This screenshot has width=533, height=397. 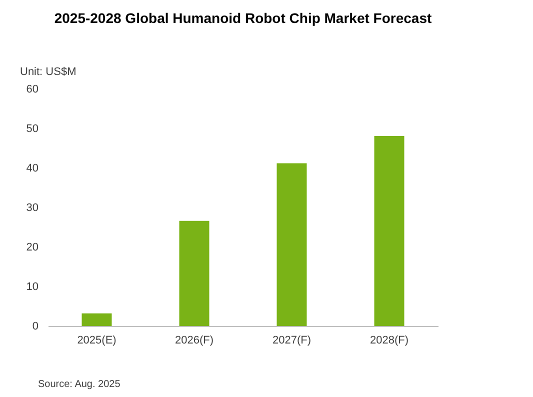 What do you see at coordinates (32, 287) in the screenshot?
I see `y-tick-label: 10` at bounding box center [32, 287].